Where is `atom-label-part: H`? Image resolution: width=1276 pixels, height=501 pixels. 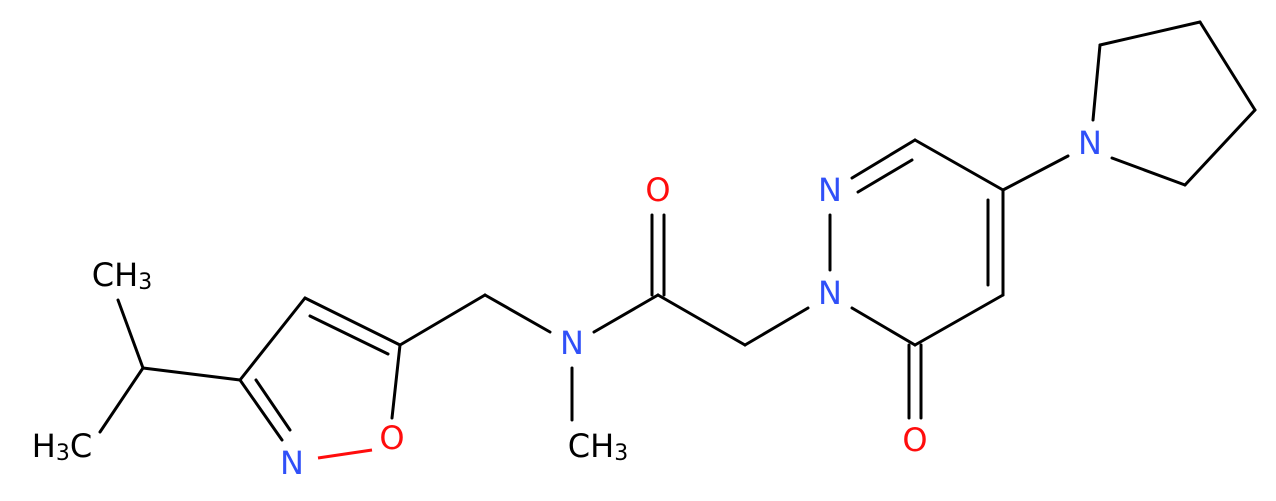 atom-label-part: H is located at coordinates (44, 446).